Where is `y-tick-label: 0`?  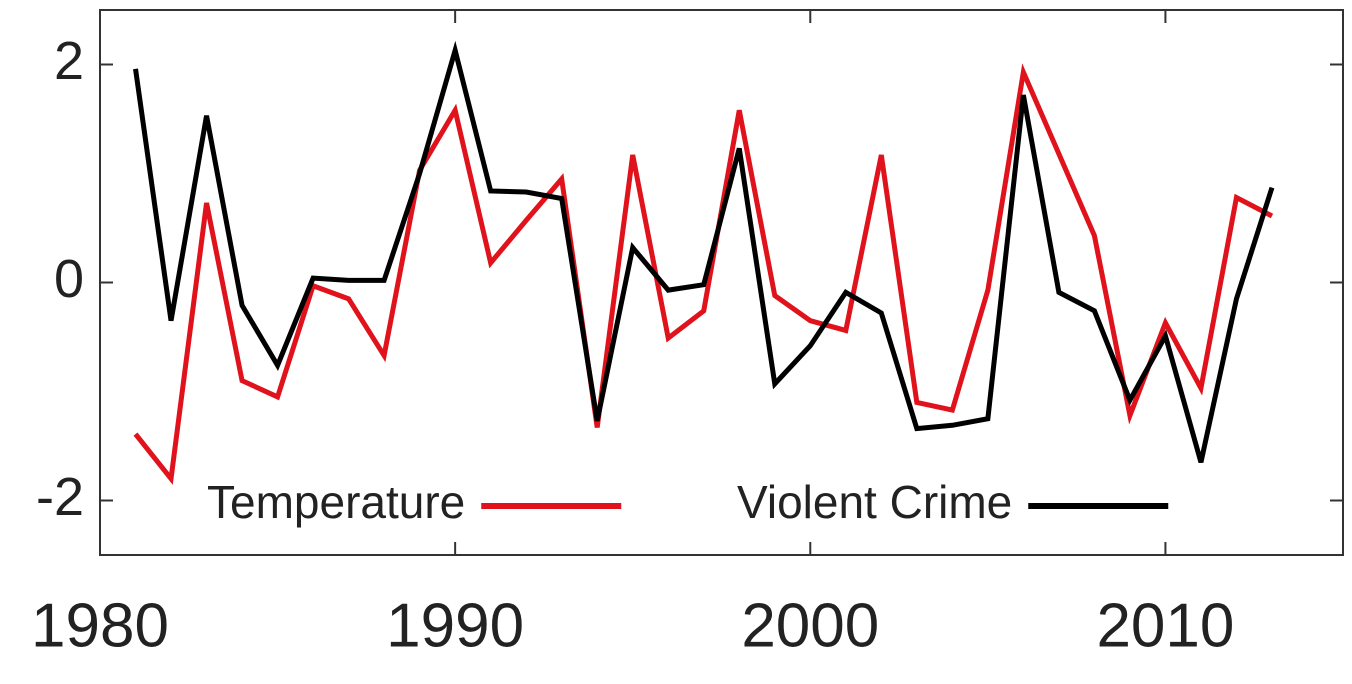 y-tick-label: 0 is located at coordinates (69, 279).